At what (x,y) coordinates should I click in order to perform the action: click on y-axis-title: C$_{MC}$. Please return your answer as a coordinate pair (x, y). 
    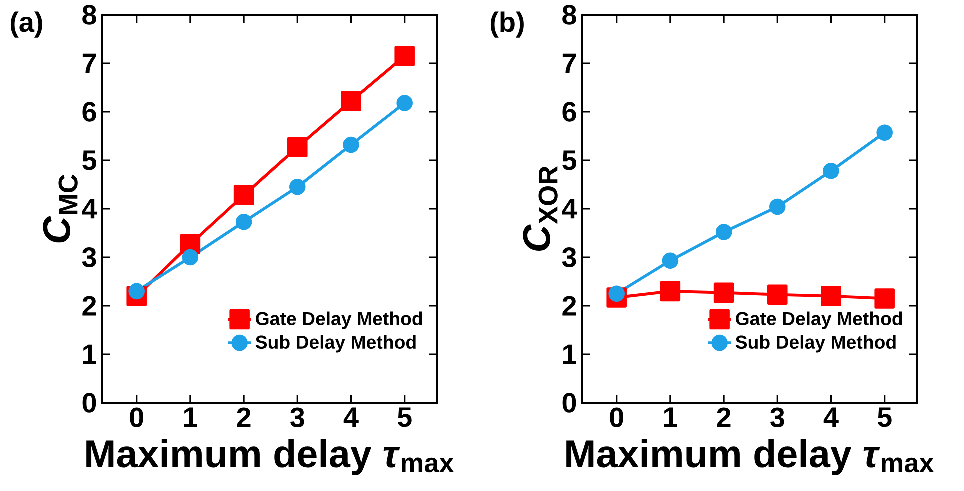
    Looking at the image, I should click on (60, 208).